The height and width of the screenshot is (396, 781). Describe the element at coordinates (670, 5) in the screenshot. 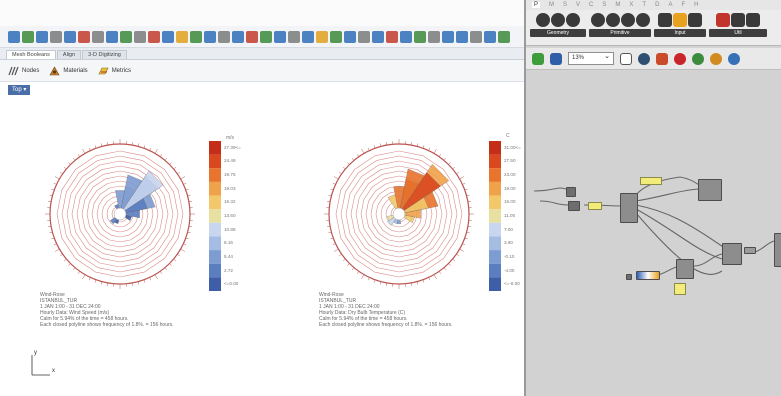

I see `grasshopper-tab-a: A` at that location.